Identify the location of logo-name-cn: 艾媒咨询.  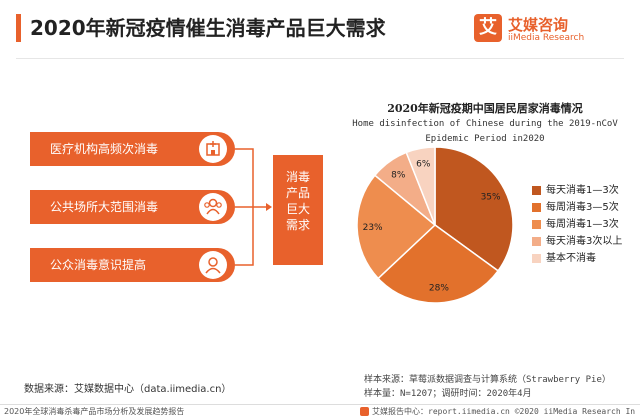
(538, 25).